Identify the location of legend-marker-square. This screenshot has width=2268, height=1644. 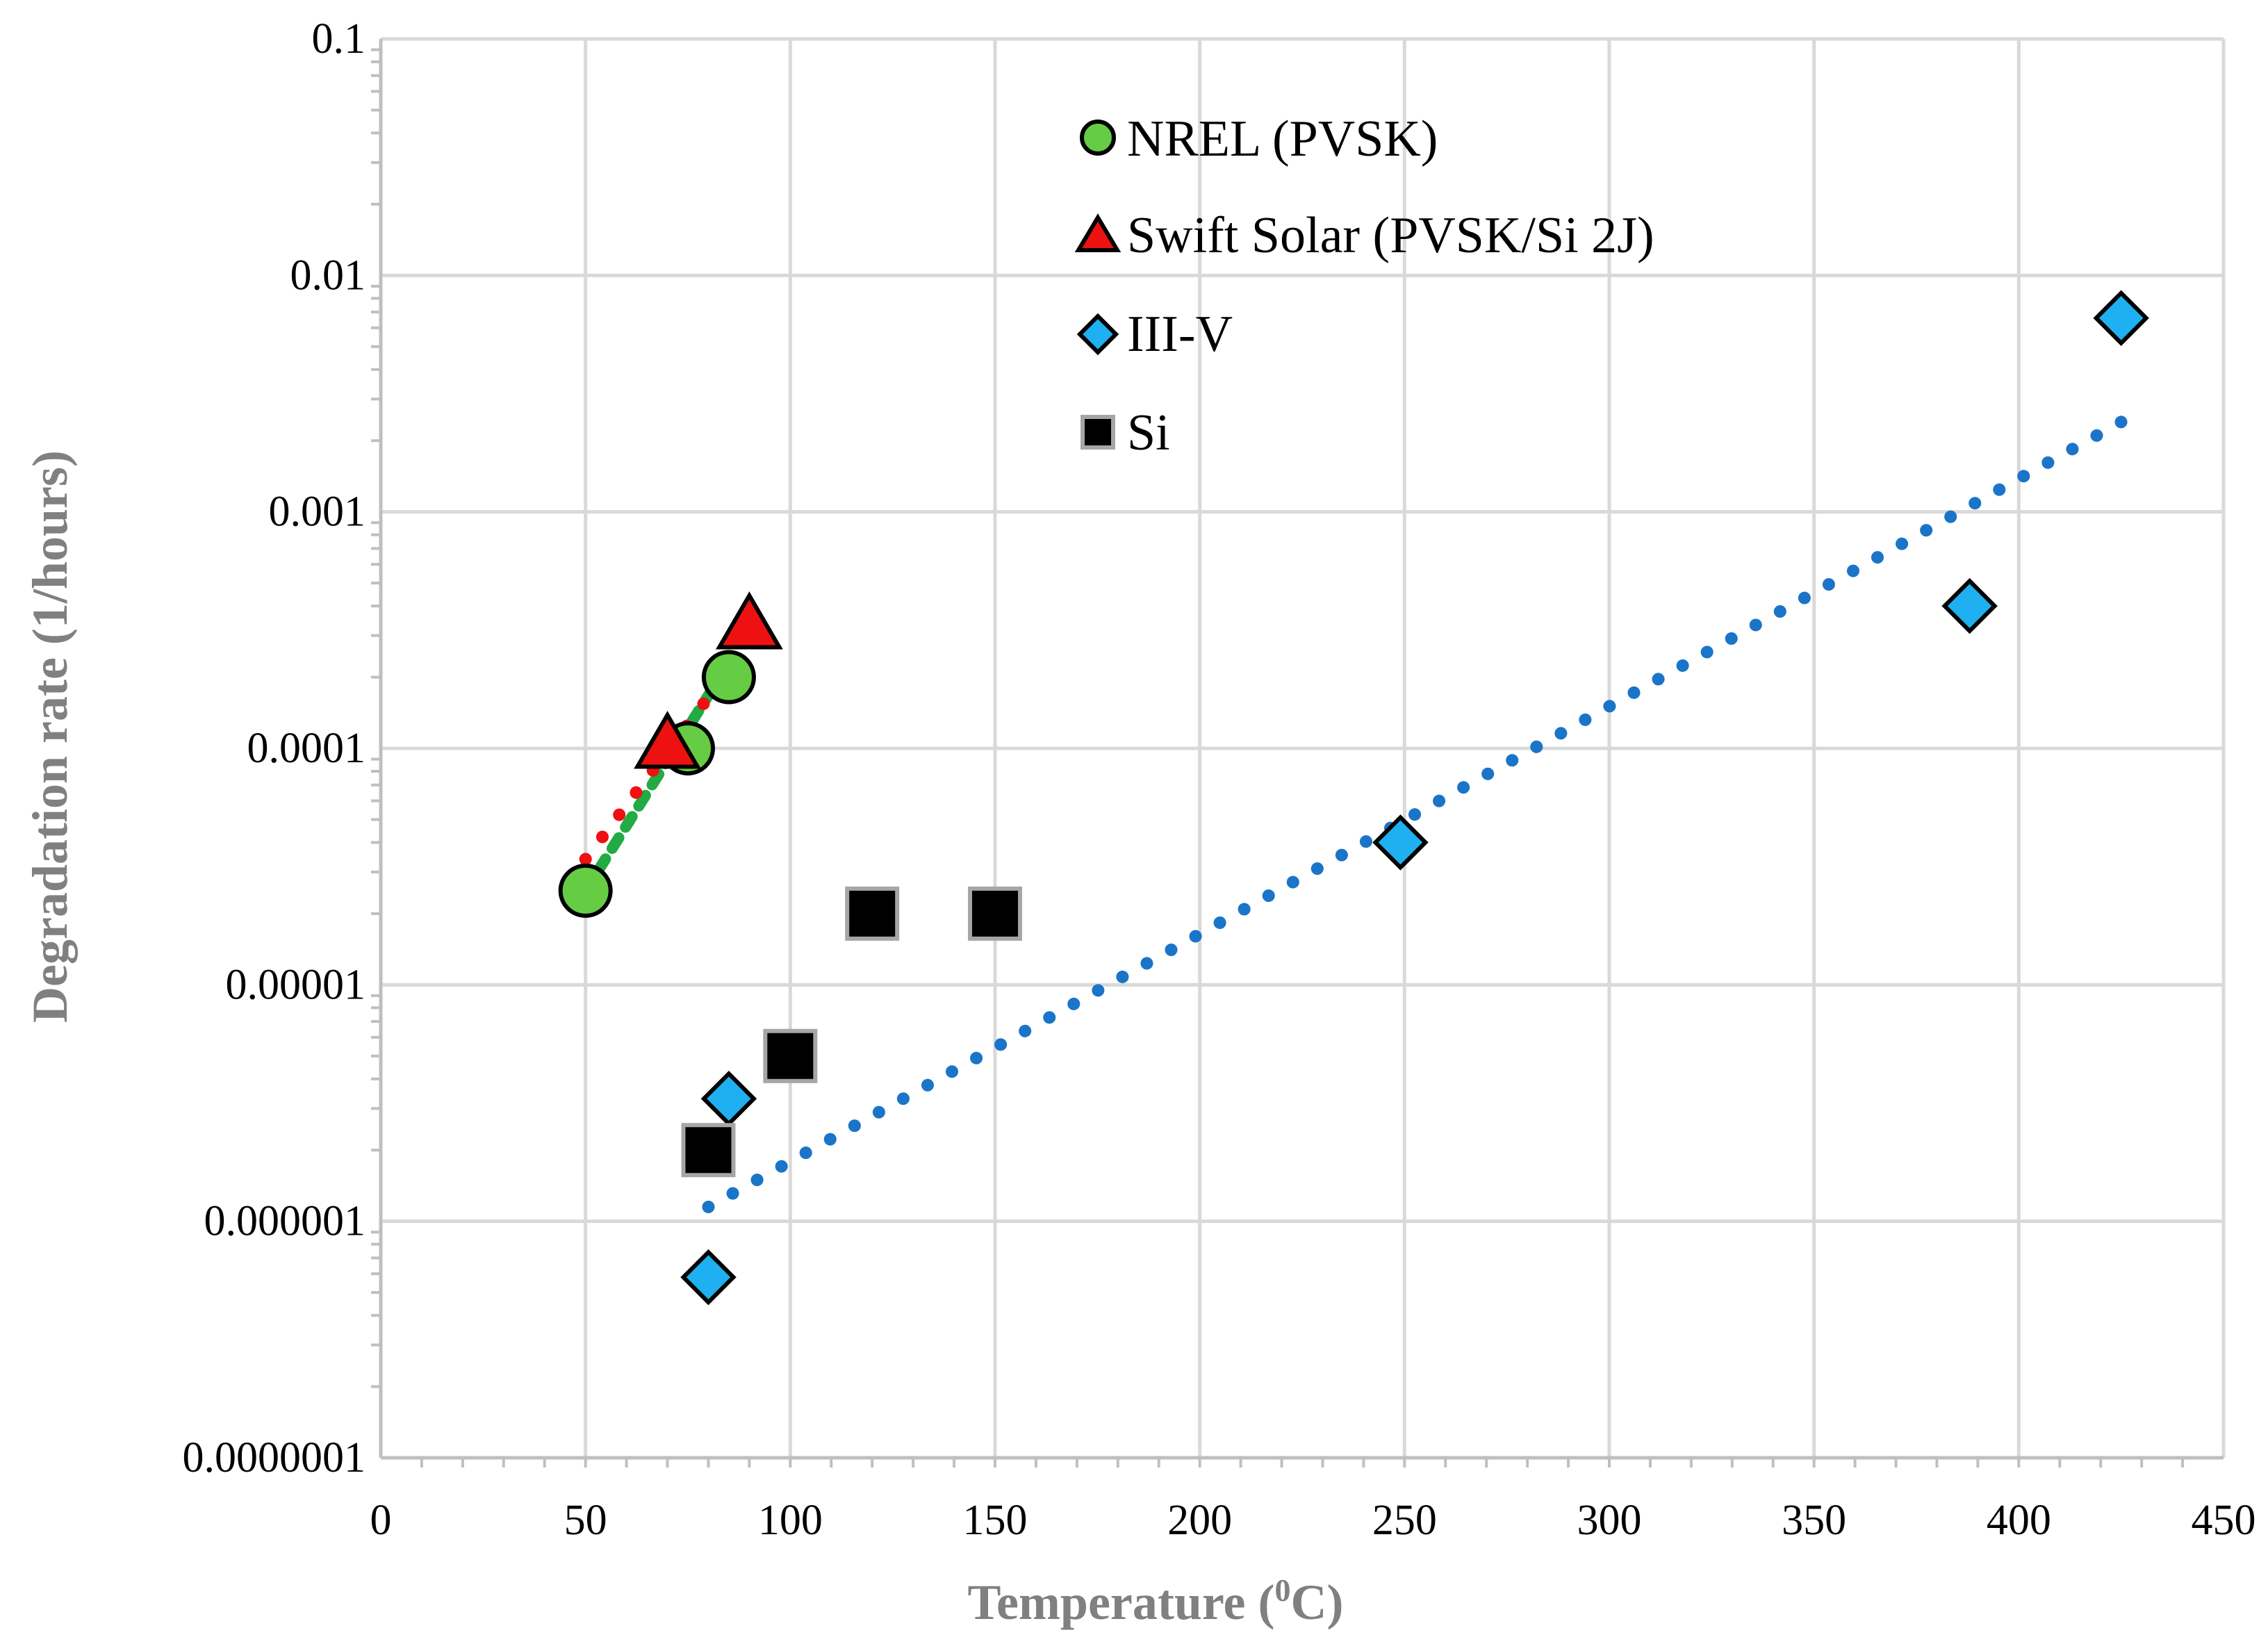
(1097, 432).